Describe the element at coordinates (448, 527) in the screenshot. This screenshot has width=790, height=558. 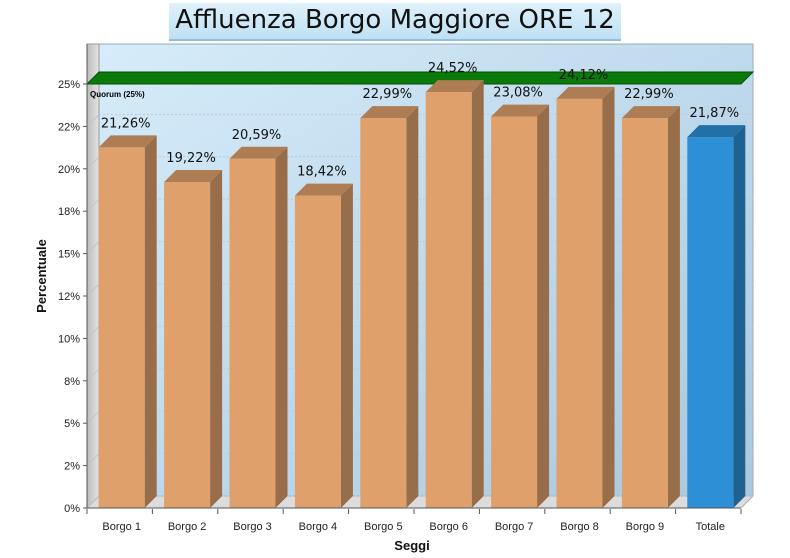
I see `x-tick-label: Borgo 6` at that location.